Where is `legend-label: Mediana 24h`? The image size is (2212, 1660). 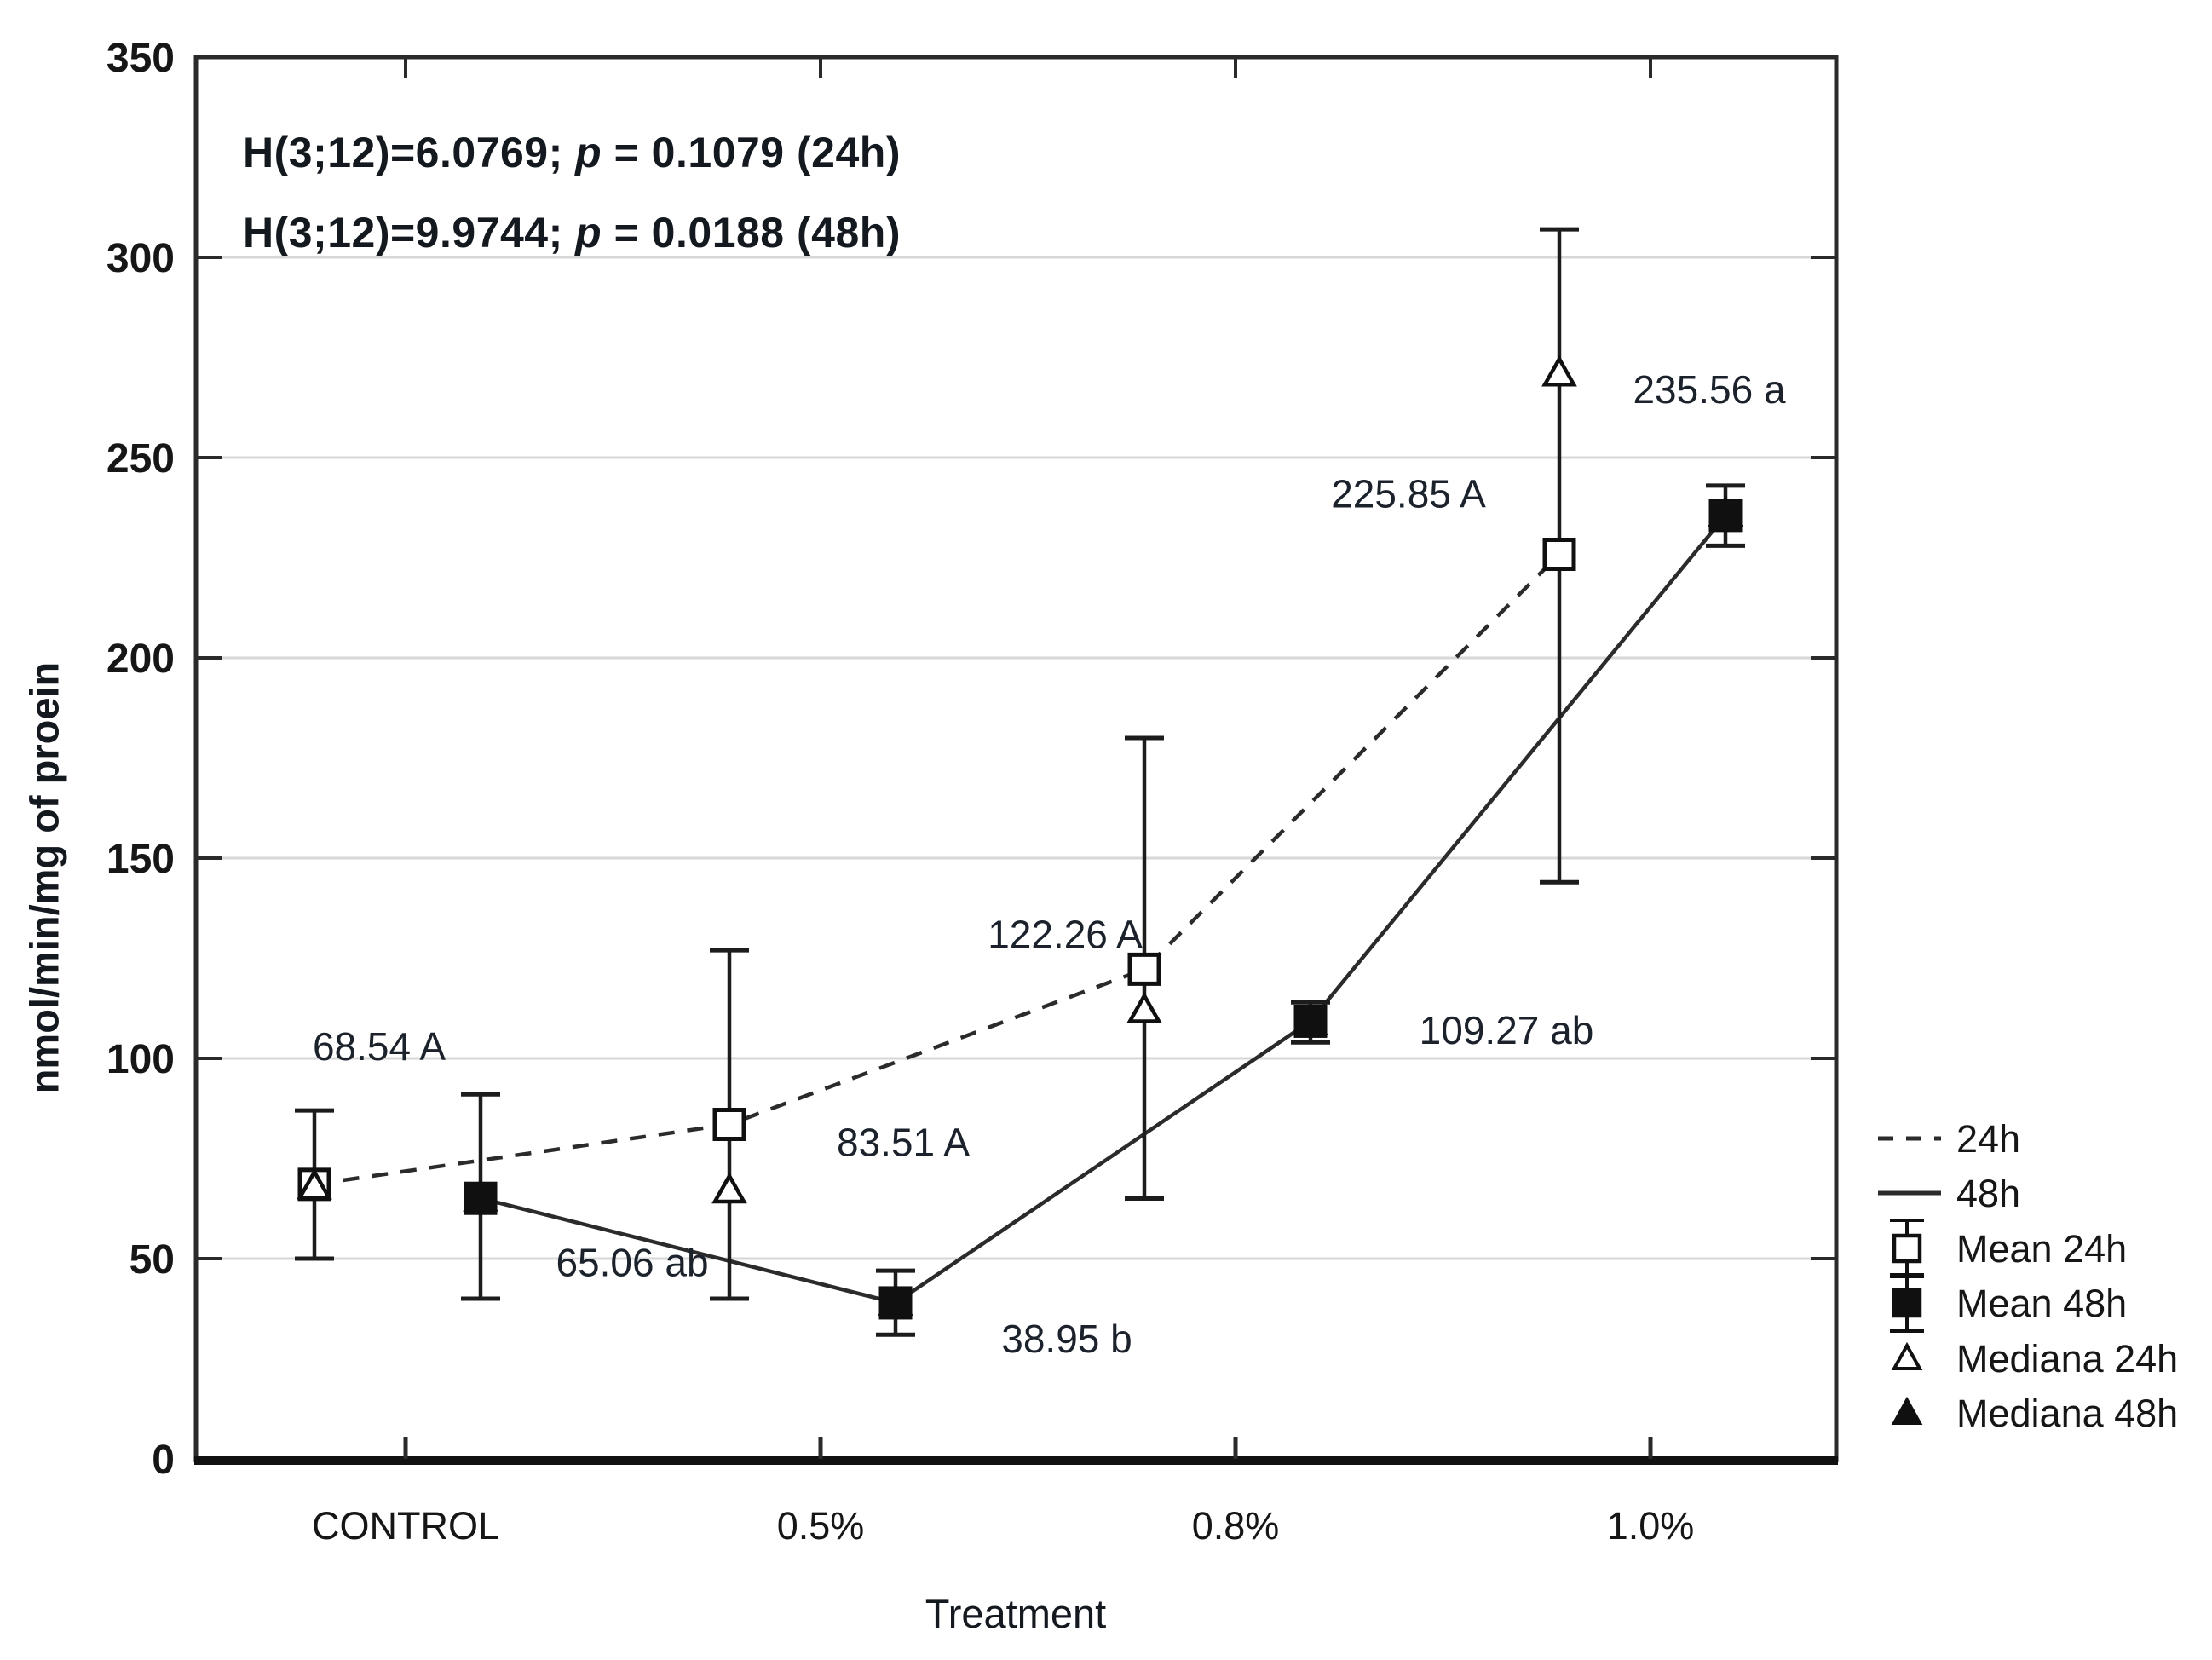 legend-label: Mediana 24h is located at coordinates (2067, 1359).